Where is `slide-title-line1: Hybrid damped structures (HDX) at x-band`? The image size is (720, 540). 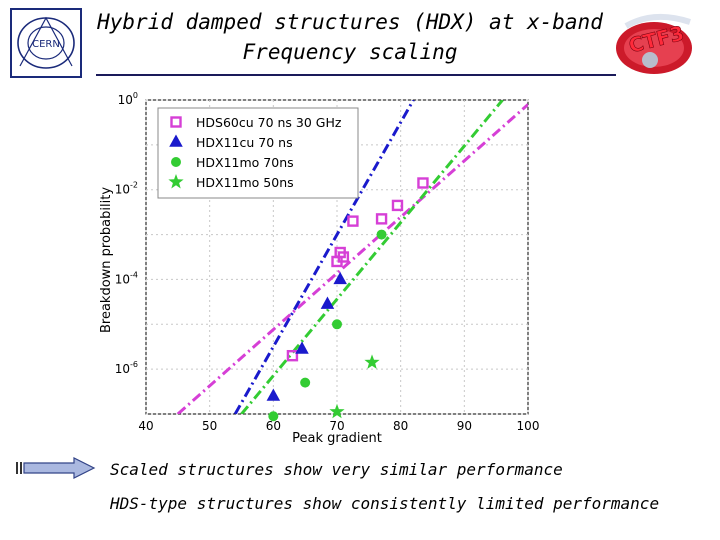
slide-title-line1: Hybrid damped structures (HDX) at x-band is located at coordinates (350, 22).